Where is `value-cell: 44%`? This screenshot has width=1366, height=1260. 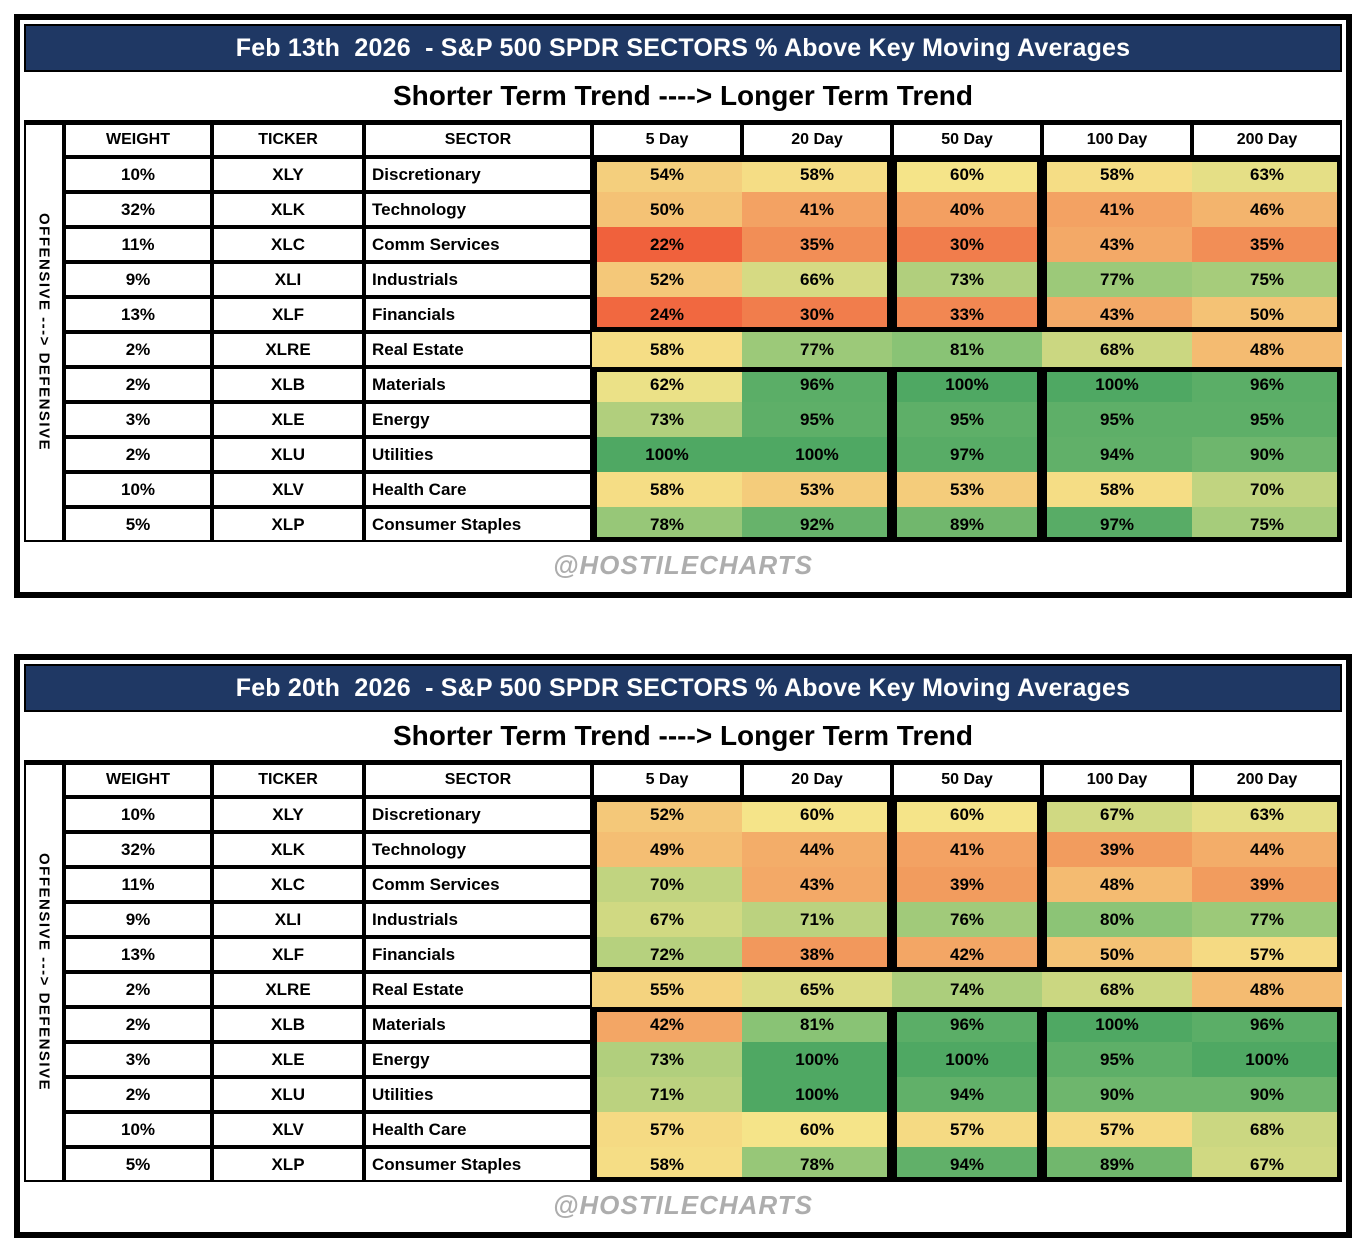 value-cell: 44% is located at coordinates (817, 849).